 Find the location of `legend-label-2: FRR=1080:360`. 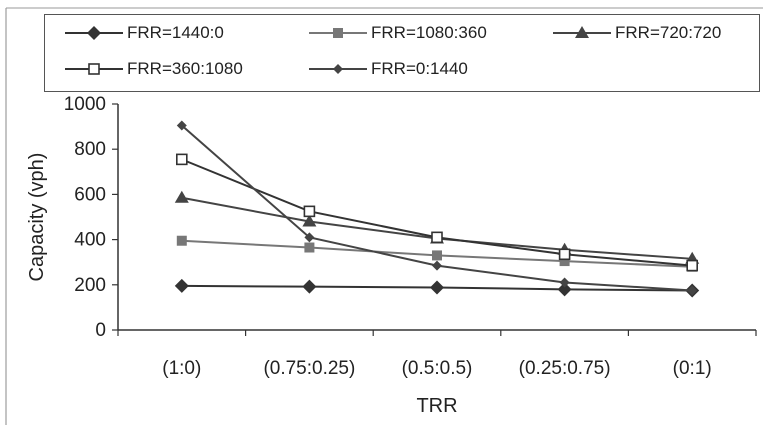

legend-label-2: FRR=1080:360 is located at coordinates (429, 32).